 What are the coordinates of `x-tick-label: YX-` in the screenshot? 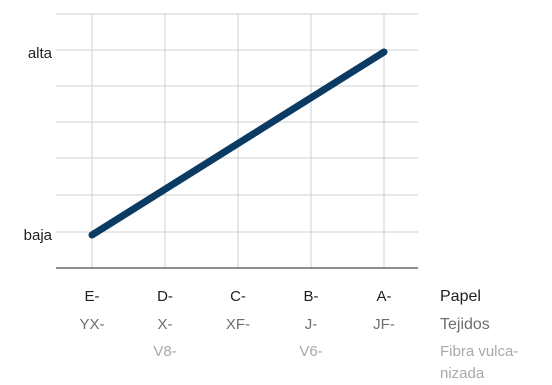 It's located at (91, 324).